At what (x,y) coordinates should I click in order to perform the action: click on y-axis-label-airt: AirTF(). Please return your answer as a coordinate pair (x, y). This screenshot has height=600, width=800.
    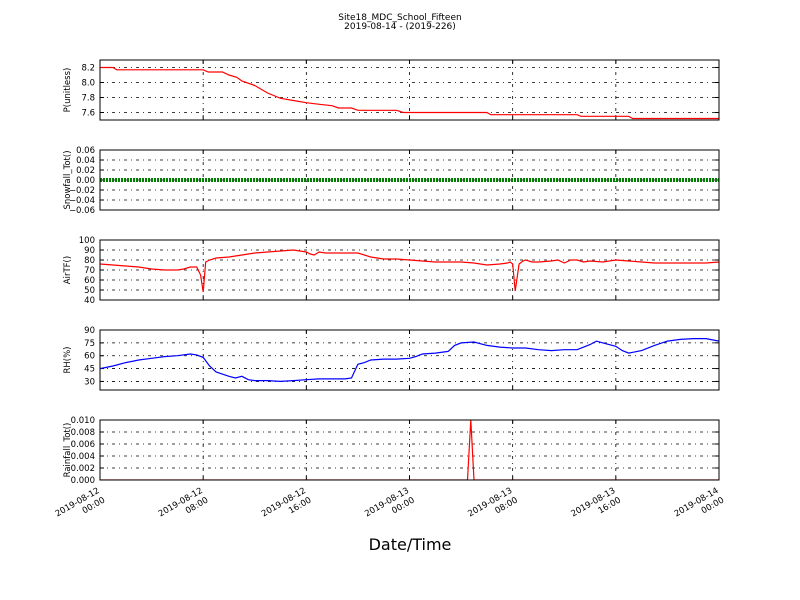
    Looking at the image, I should click on (68, 270).